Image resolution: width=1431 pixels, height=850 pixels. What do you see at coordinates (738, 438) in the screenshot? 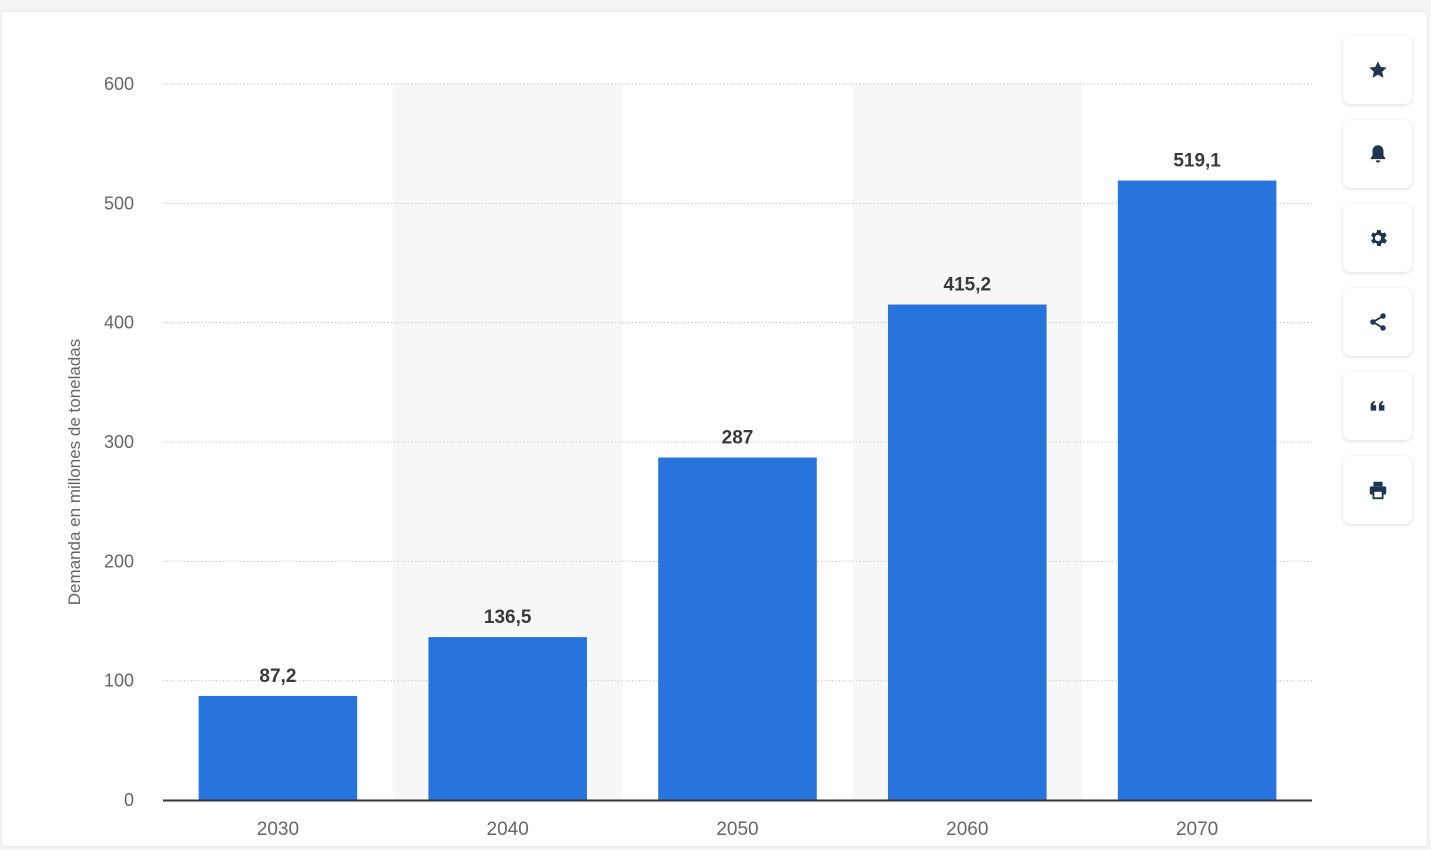
I see `data-label: 287` at bounding box center [738, 438].